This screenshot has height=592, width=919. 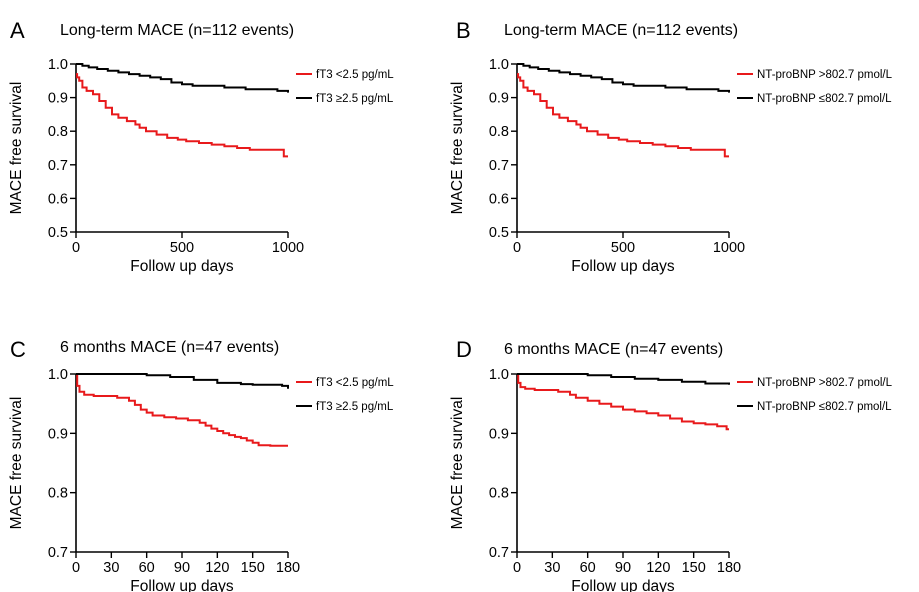 What do you see at coordinates (463, 30) in the screenshot?
I see `panel-letter: B` at bounding box center [463, 30].